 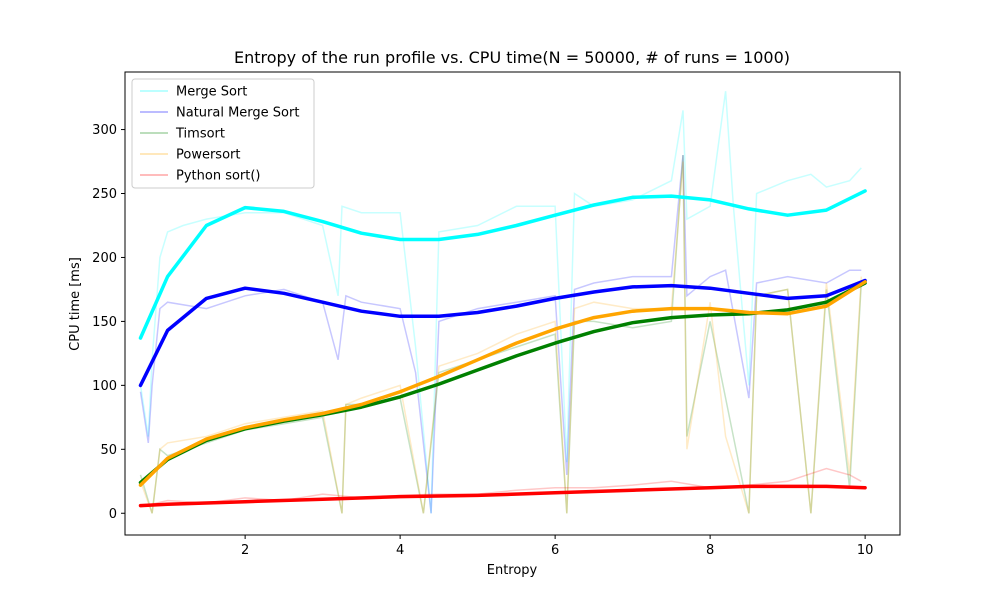 I want to click on y-tick-label: 100, so click(x=104, y=386).